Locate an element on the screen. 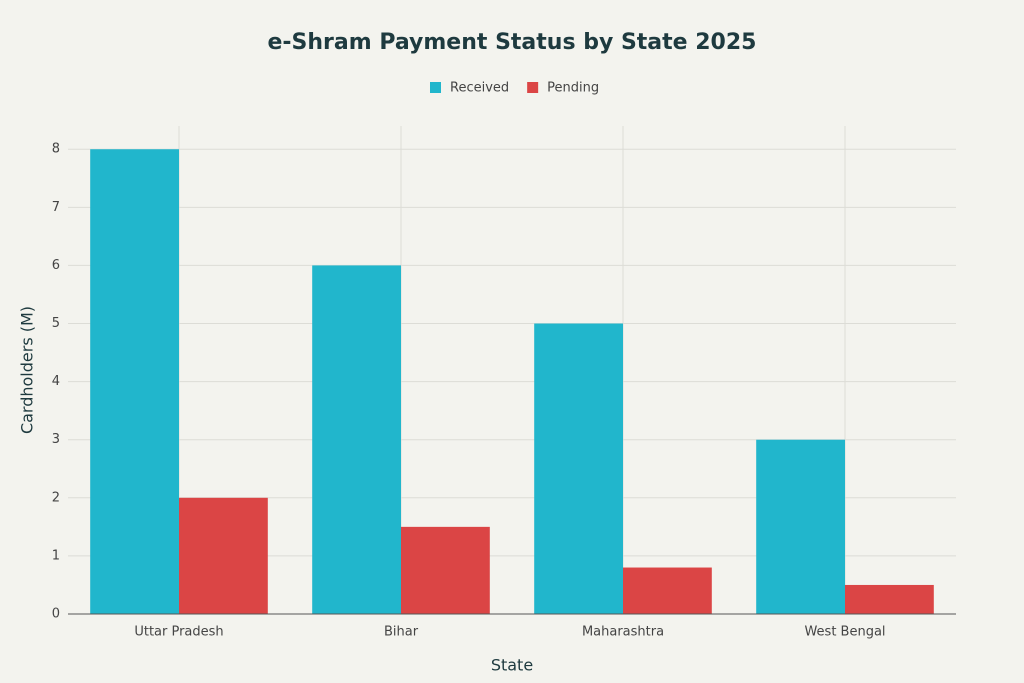 This screenshot has height=683, width=1024. chart-title: e-Shram Payment Status by State 2025 is located at coordinates (512, 42).